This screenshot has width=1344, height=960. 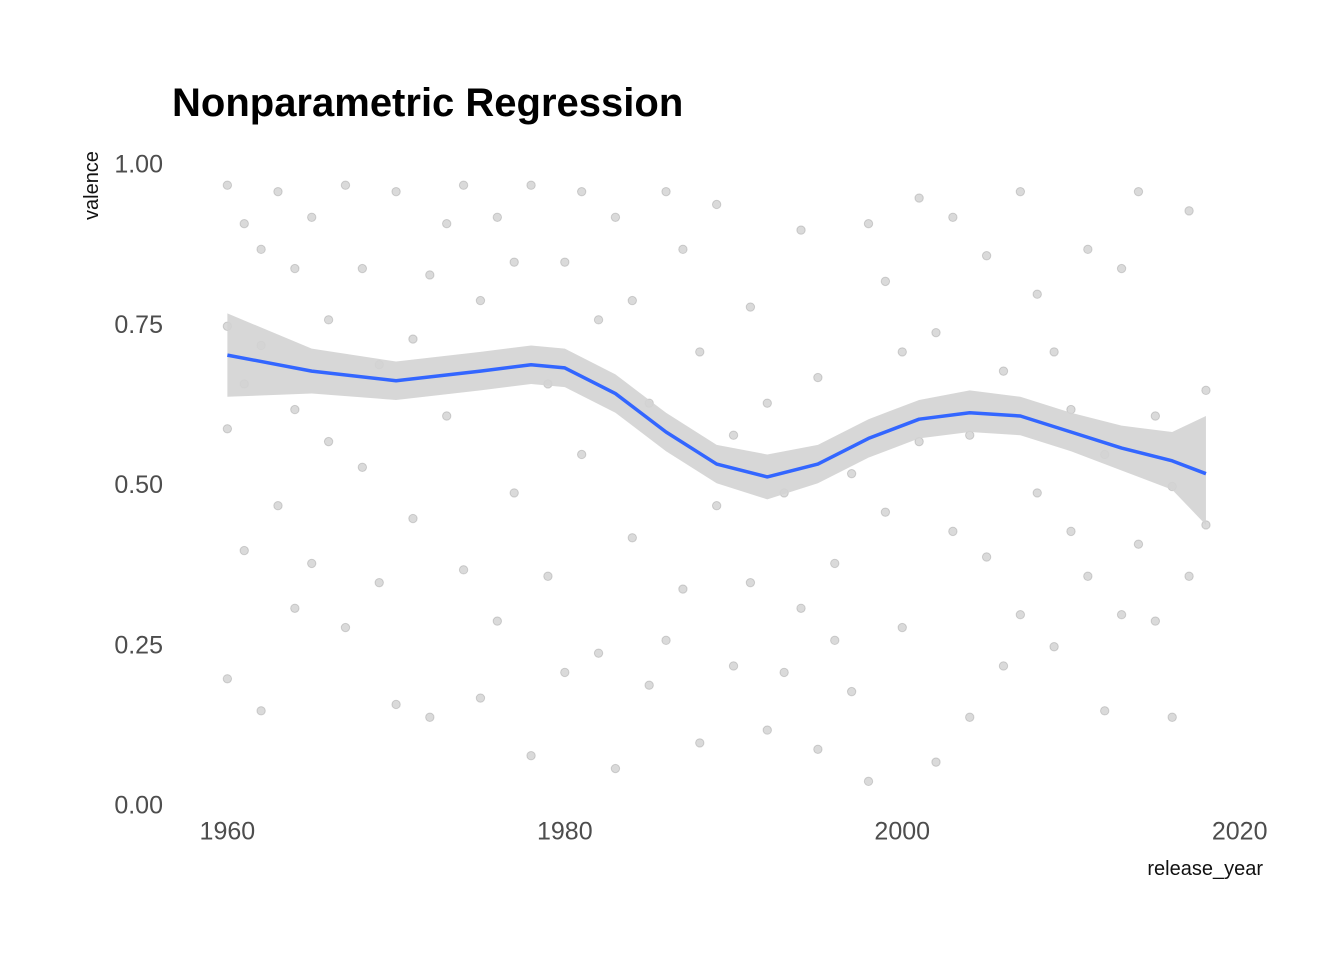 I want to click on y-tick-label: 0.50, so click(x=138, y=485).